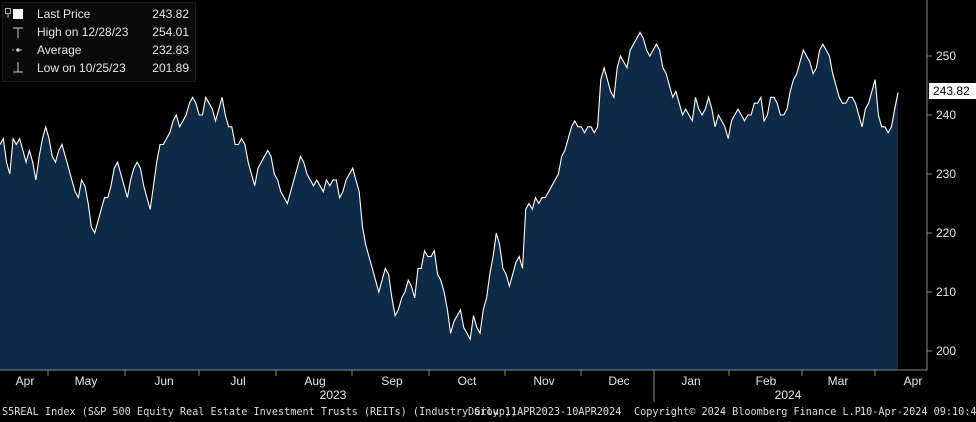 The height and width of the screenshot is (422, 976). What do you see at coordinates (64, 14) in the screenshot?
I see `legend-last-price-label: Last Price` at bounding box center [64, 14].